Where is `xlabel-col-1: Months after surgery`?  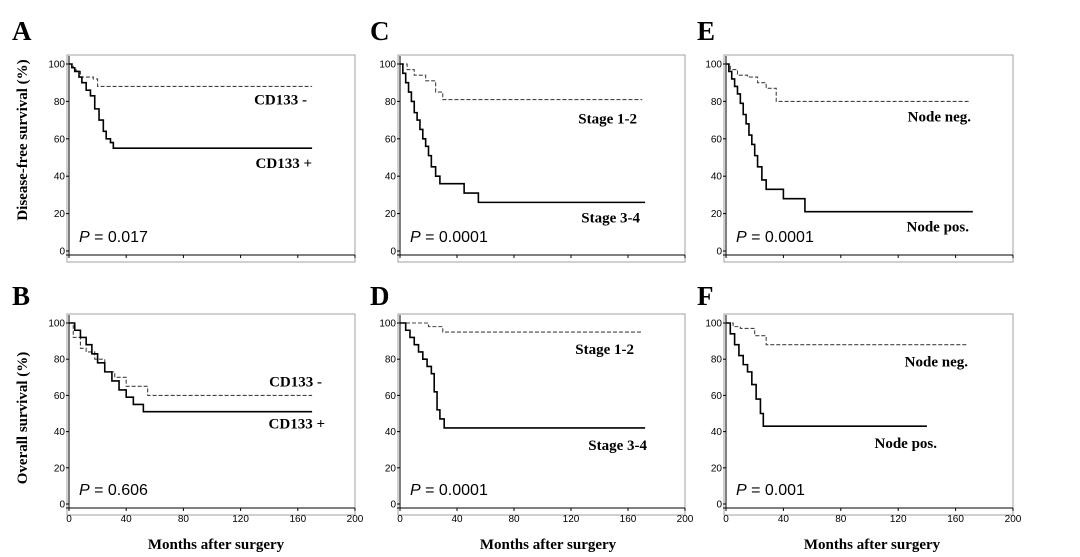 xlabel-col-1: Months after surgery is located at coordinates (216, 545).